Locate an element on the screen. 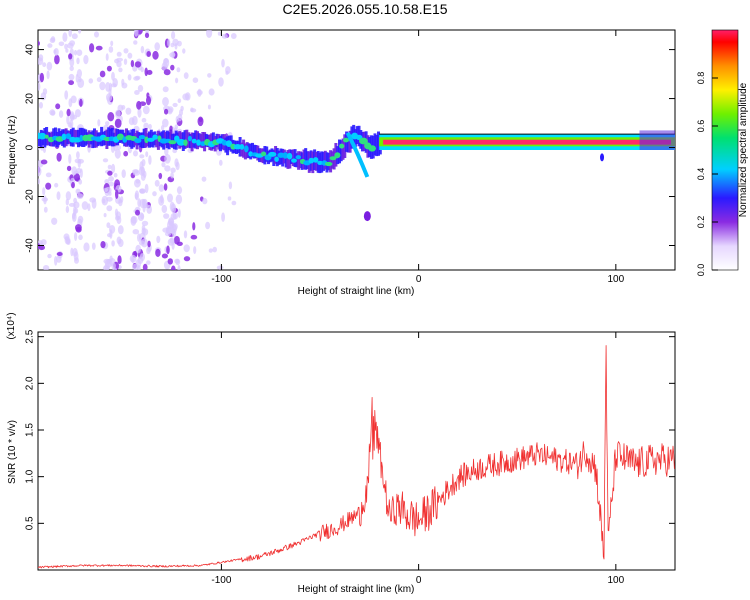 Image resolution: width=750 pixels, height=600 pixels. colorbar-label: Normalized spectral amplitude is located at coordinates (743, 149).